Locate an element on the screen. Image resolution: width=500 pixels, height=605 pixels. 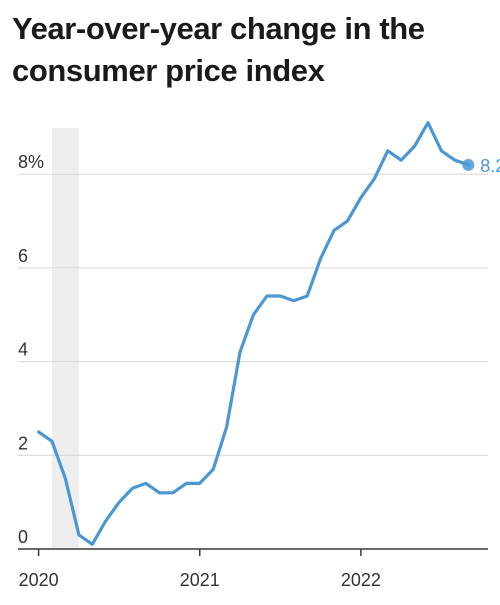
y-tick-label-6: 6 is located at coordinates (23, 256).